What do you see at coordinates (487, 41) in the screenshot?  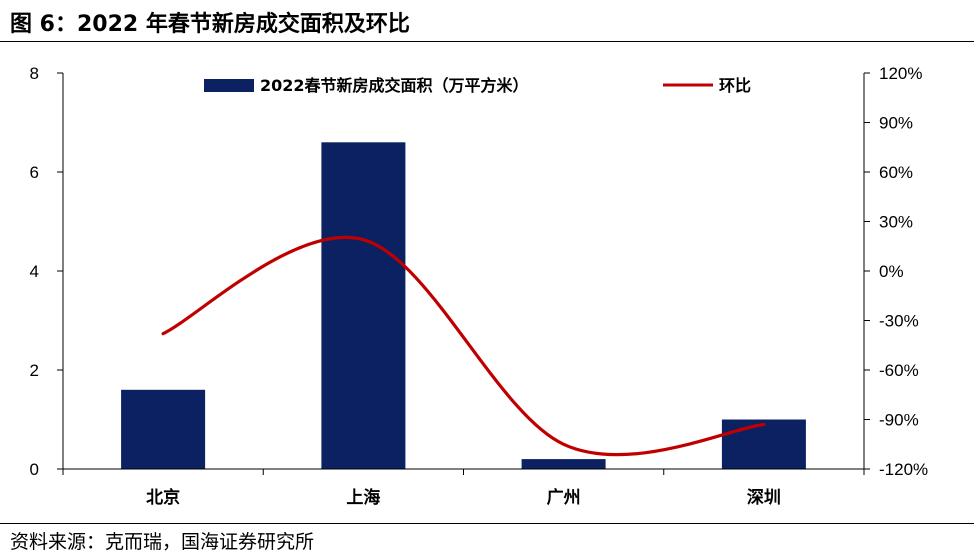 I see `title-rule` at bounding box center [487, 41].